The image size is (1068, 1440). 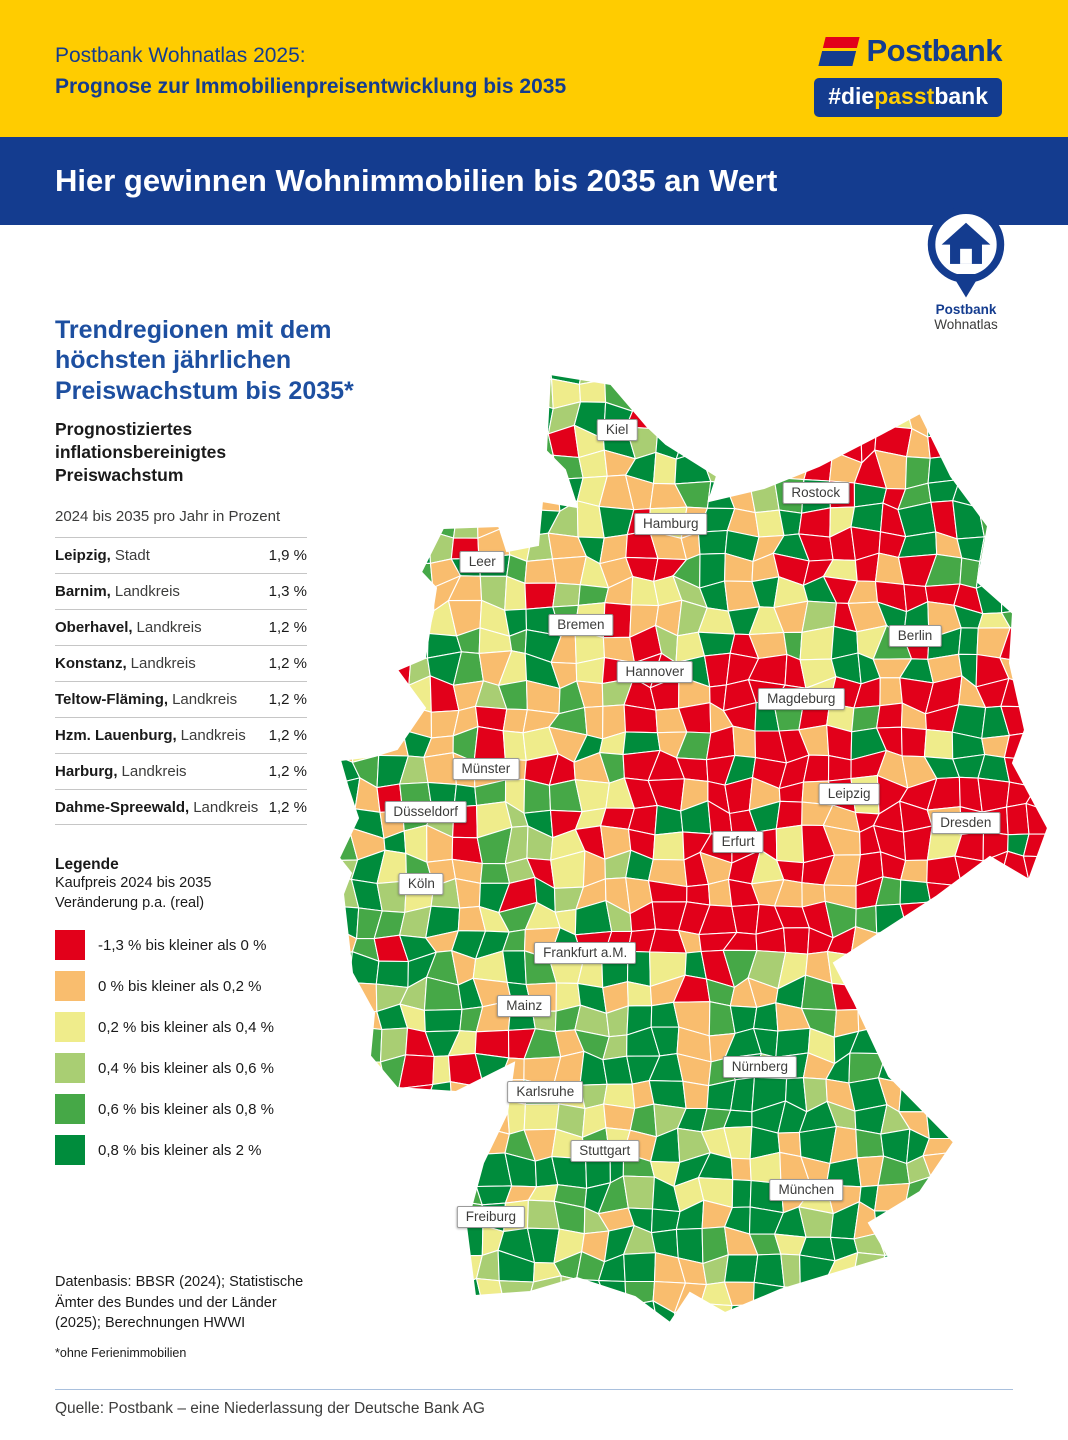 What do you see at coordinates (156, 807) in the screenshot?
I see `region-name: Dahme-Spreewald, Landkreis` at bounding box center [156, 807].